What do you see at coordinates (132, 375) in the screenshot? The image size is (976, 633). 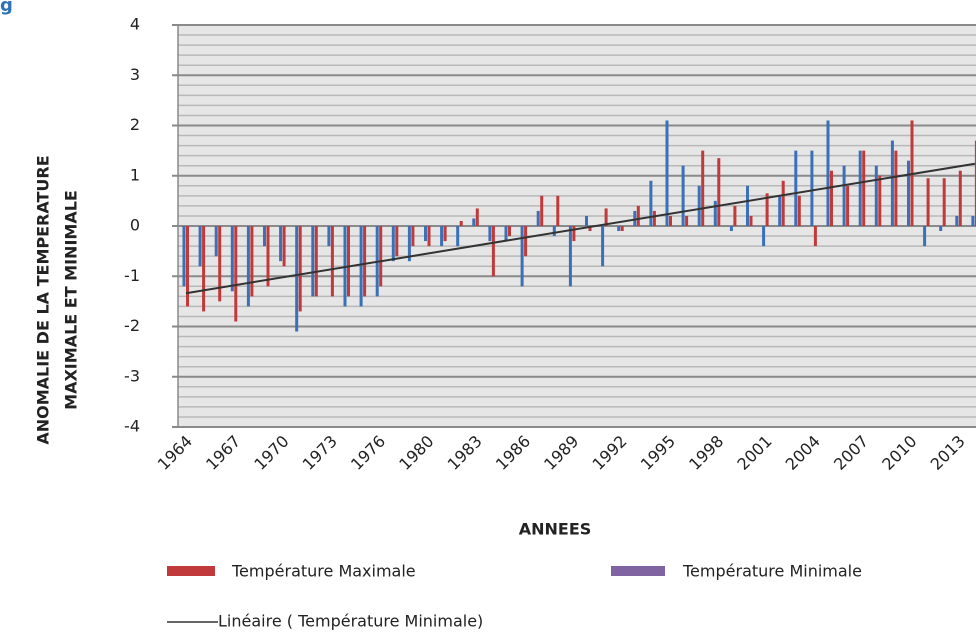 I see `y-tick-label: -3` at bounding box center [132, 375].